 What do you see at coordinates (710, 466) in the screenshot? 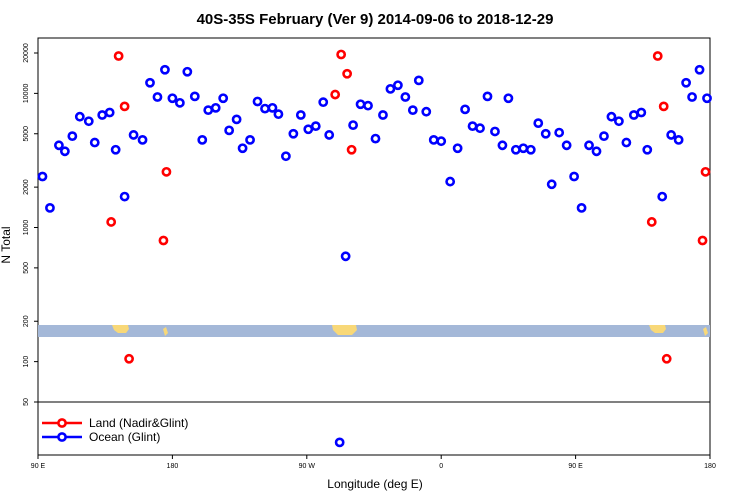
I see `x-tick-label: 180` at bounding box center [710, 466].